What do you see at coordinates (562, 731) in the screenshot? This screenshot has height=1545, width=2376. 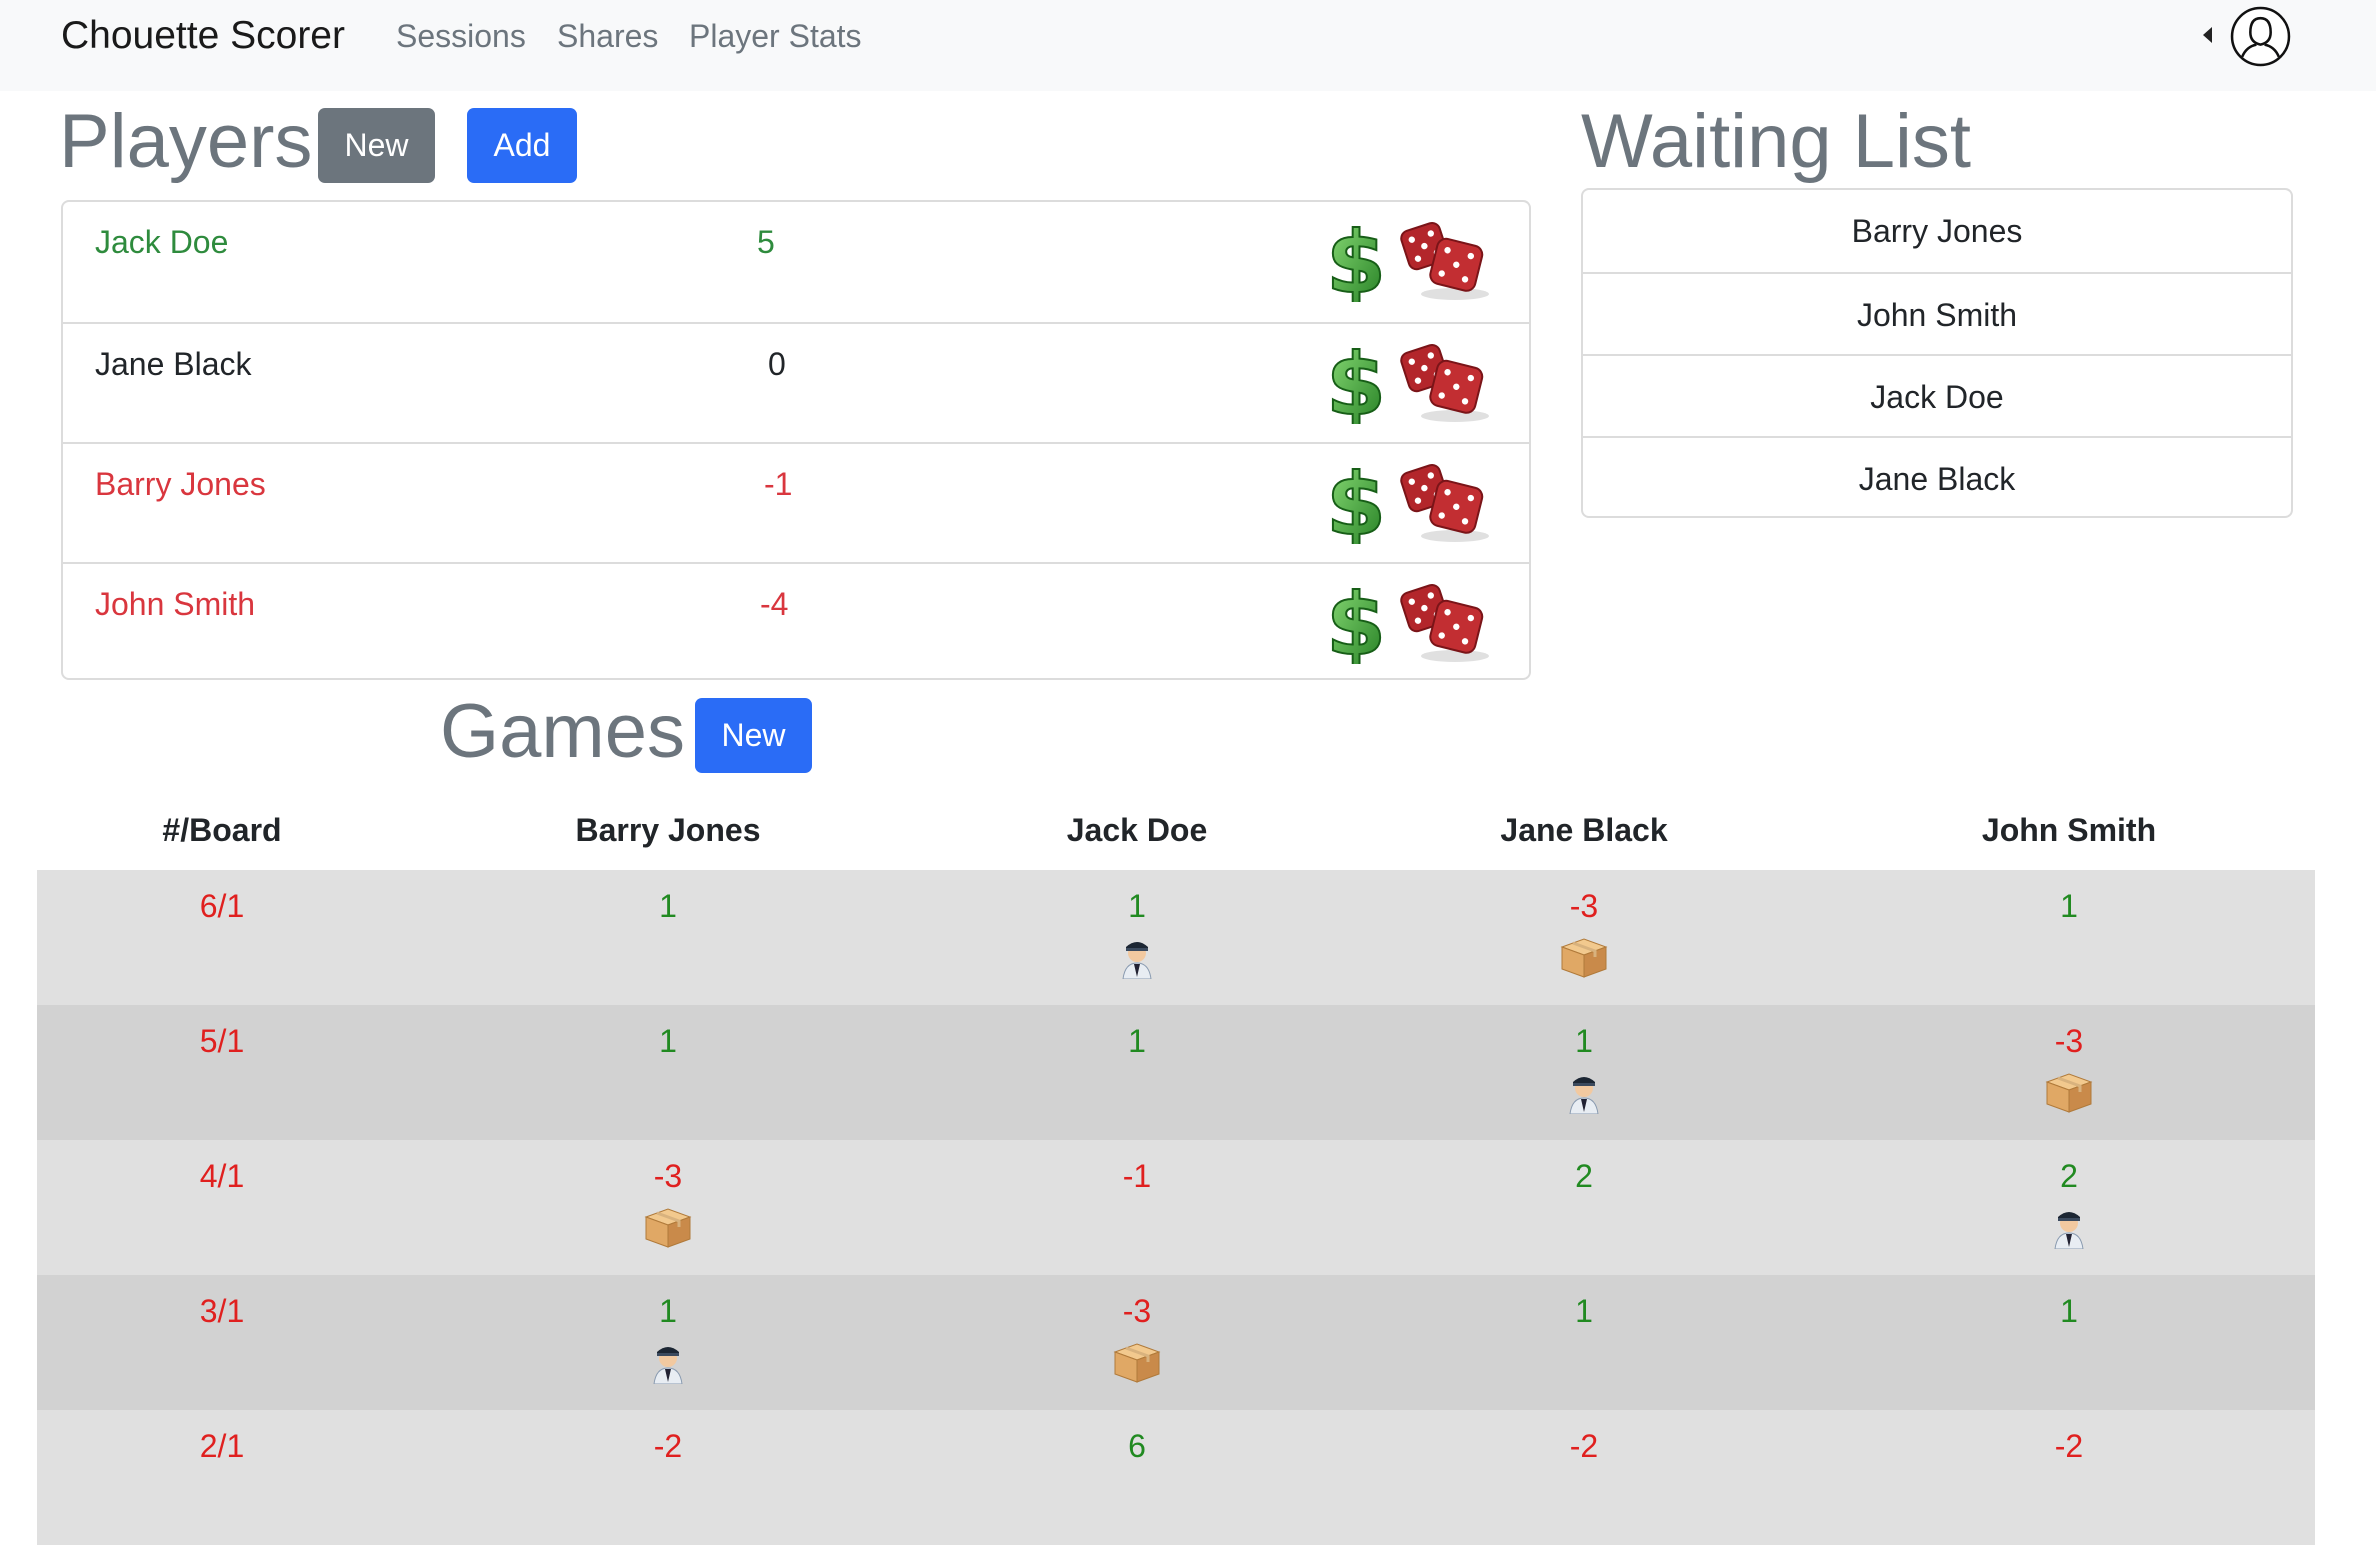 I see `games-title: Games` at bounding box center [562, 731].